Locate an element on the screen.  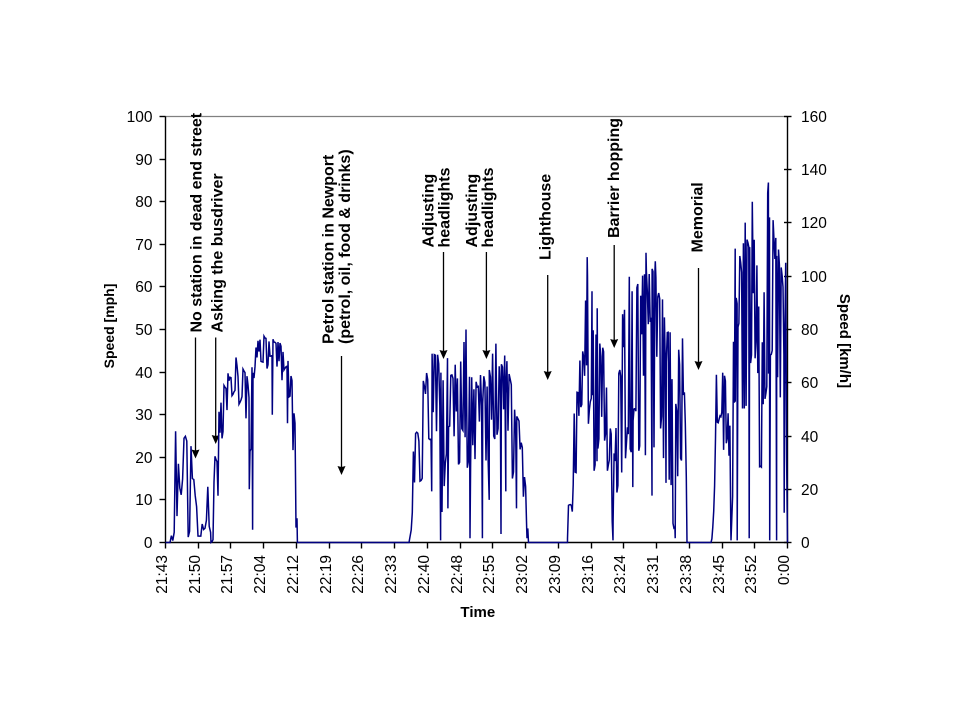
svg-text: 23:02 is located at coordinates (522, 574).